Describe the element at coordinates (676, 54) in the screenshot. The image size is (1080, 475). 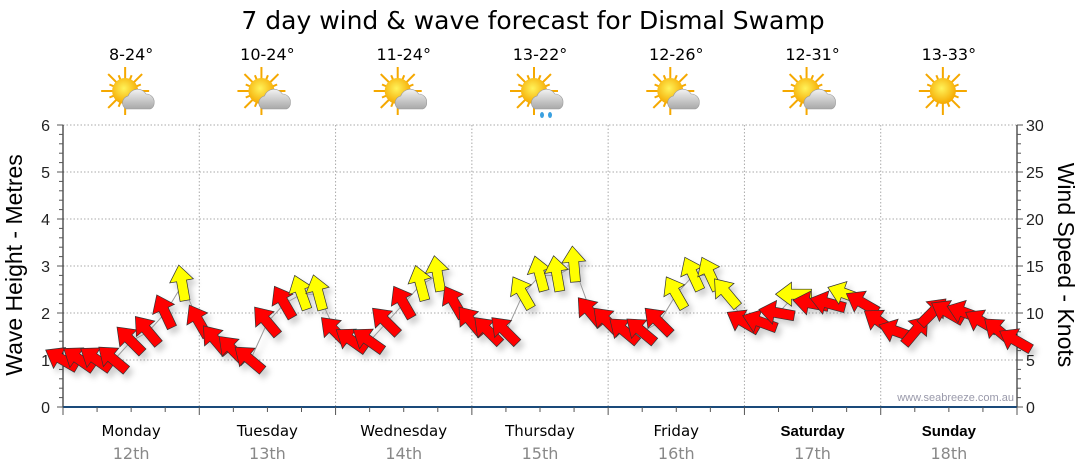
I see `temp-range: 12-26°` at that location.